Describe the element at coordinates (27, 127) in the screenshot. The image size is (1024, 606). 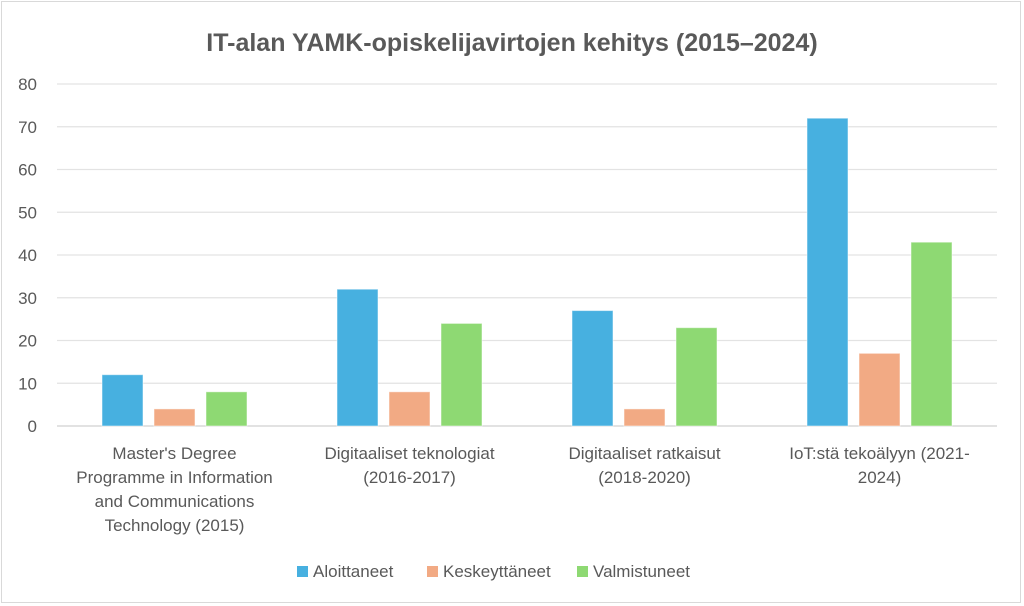
I see `y-tick-label: 70` at that location.